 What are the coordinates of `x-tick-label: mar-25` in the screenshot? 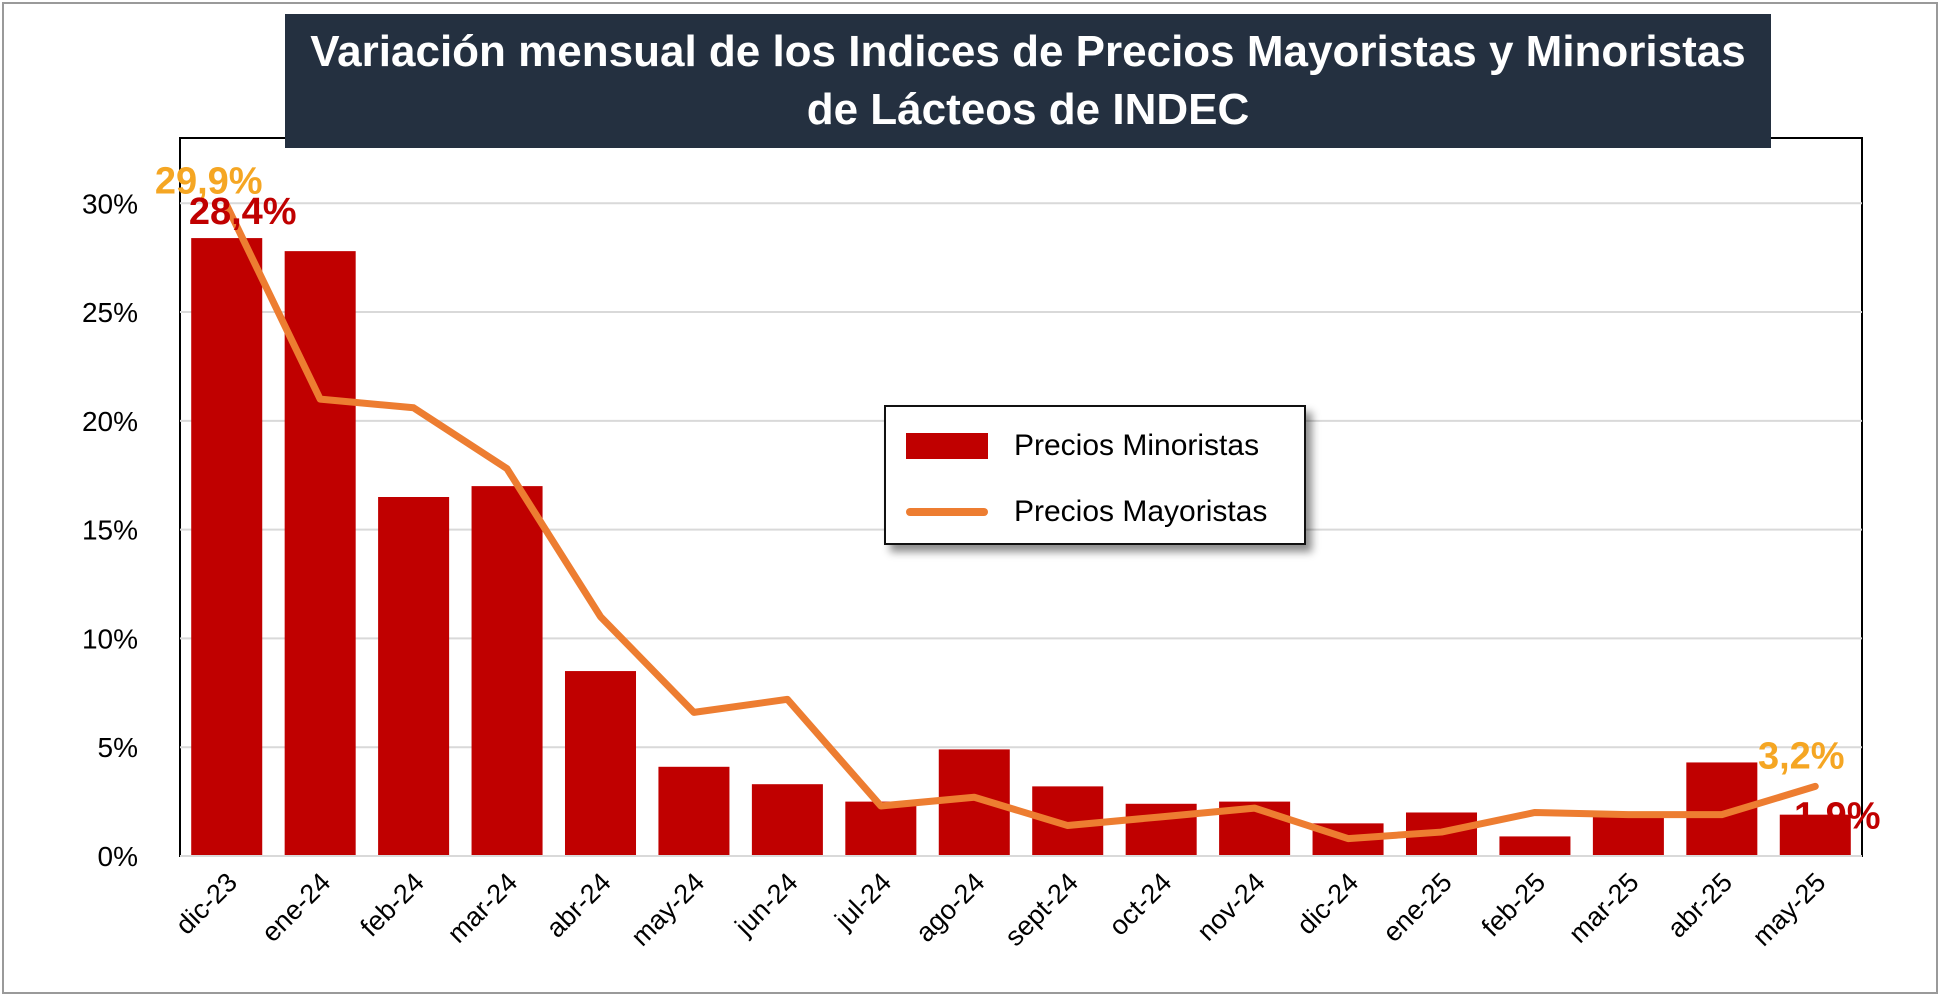 It's located at (1604, 908).